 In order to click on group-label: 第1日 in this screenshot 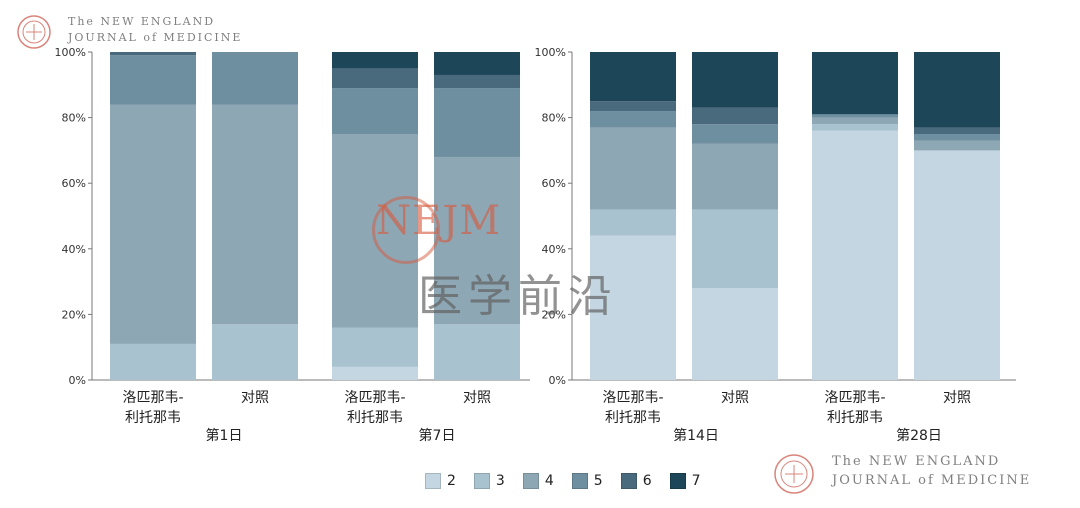, I will do `click(224, 435)`.